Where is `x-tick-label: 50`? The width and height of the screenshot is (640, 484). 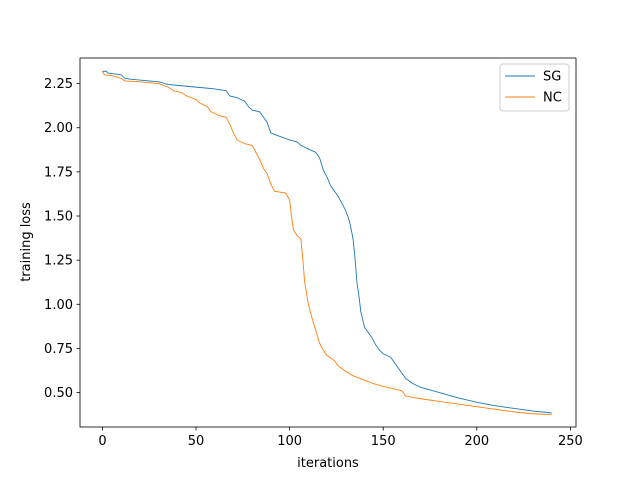
x-tick-label: 50 is located at coordinates (196, 441).